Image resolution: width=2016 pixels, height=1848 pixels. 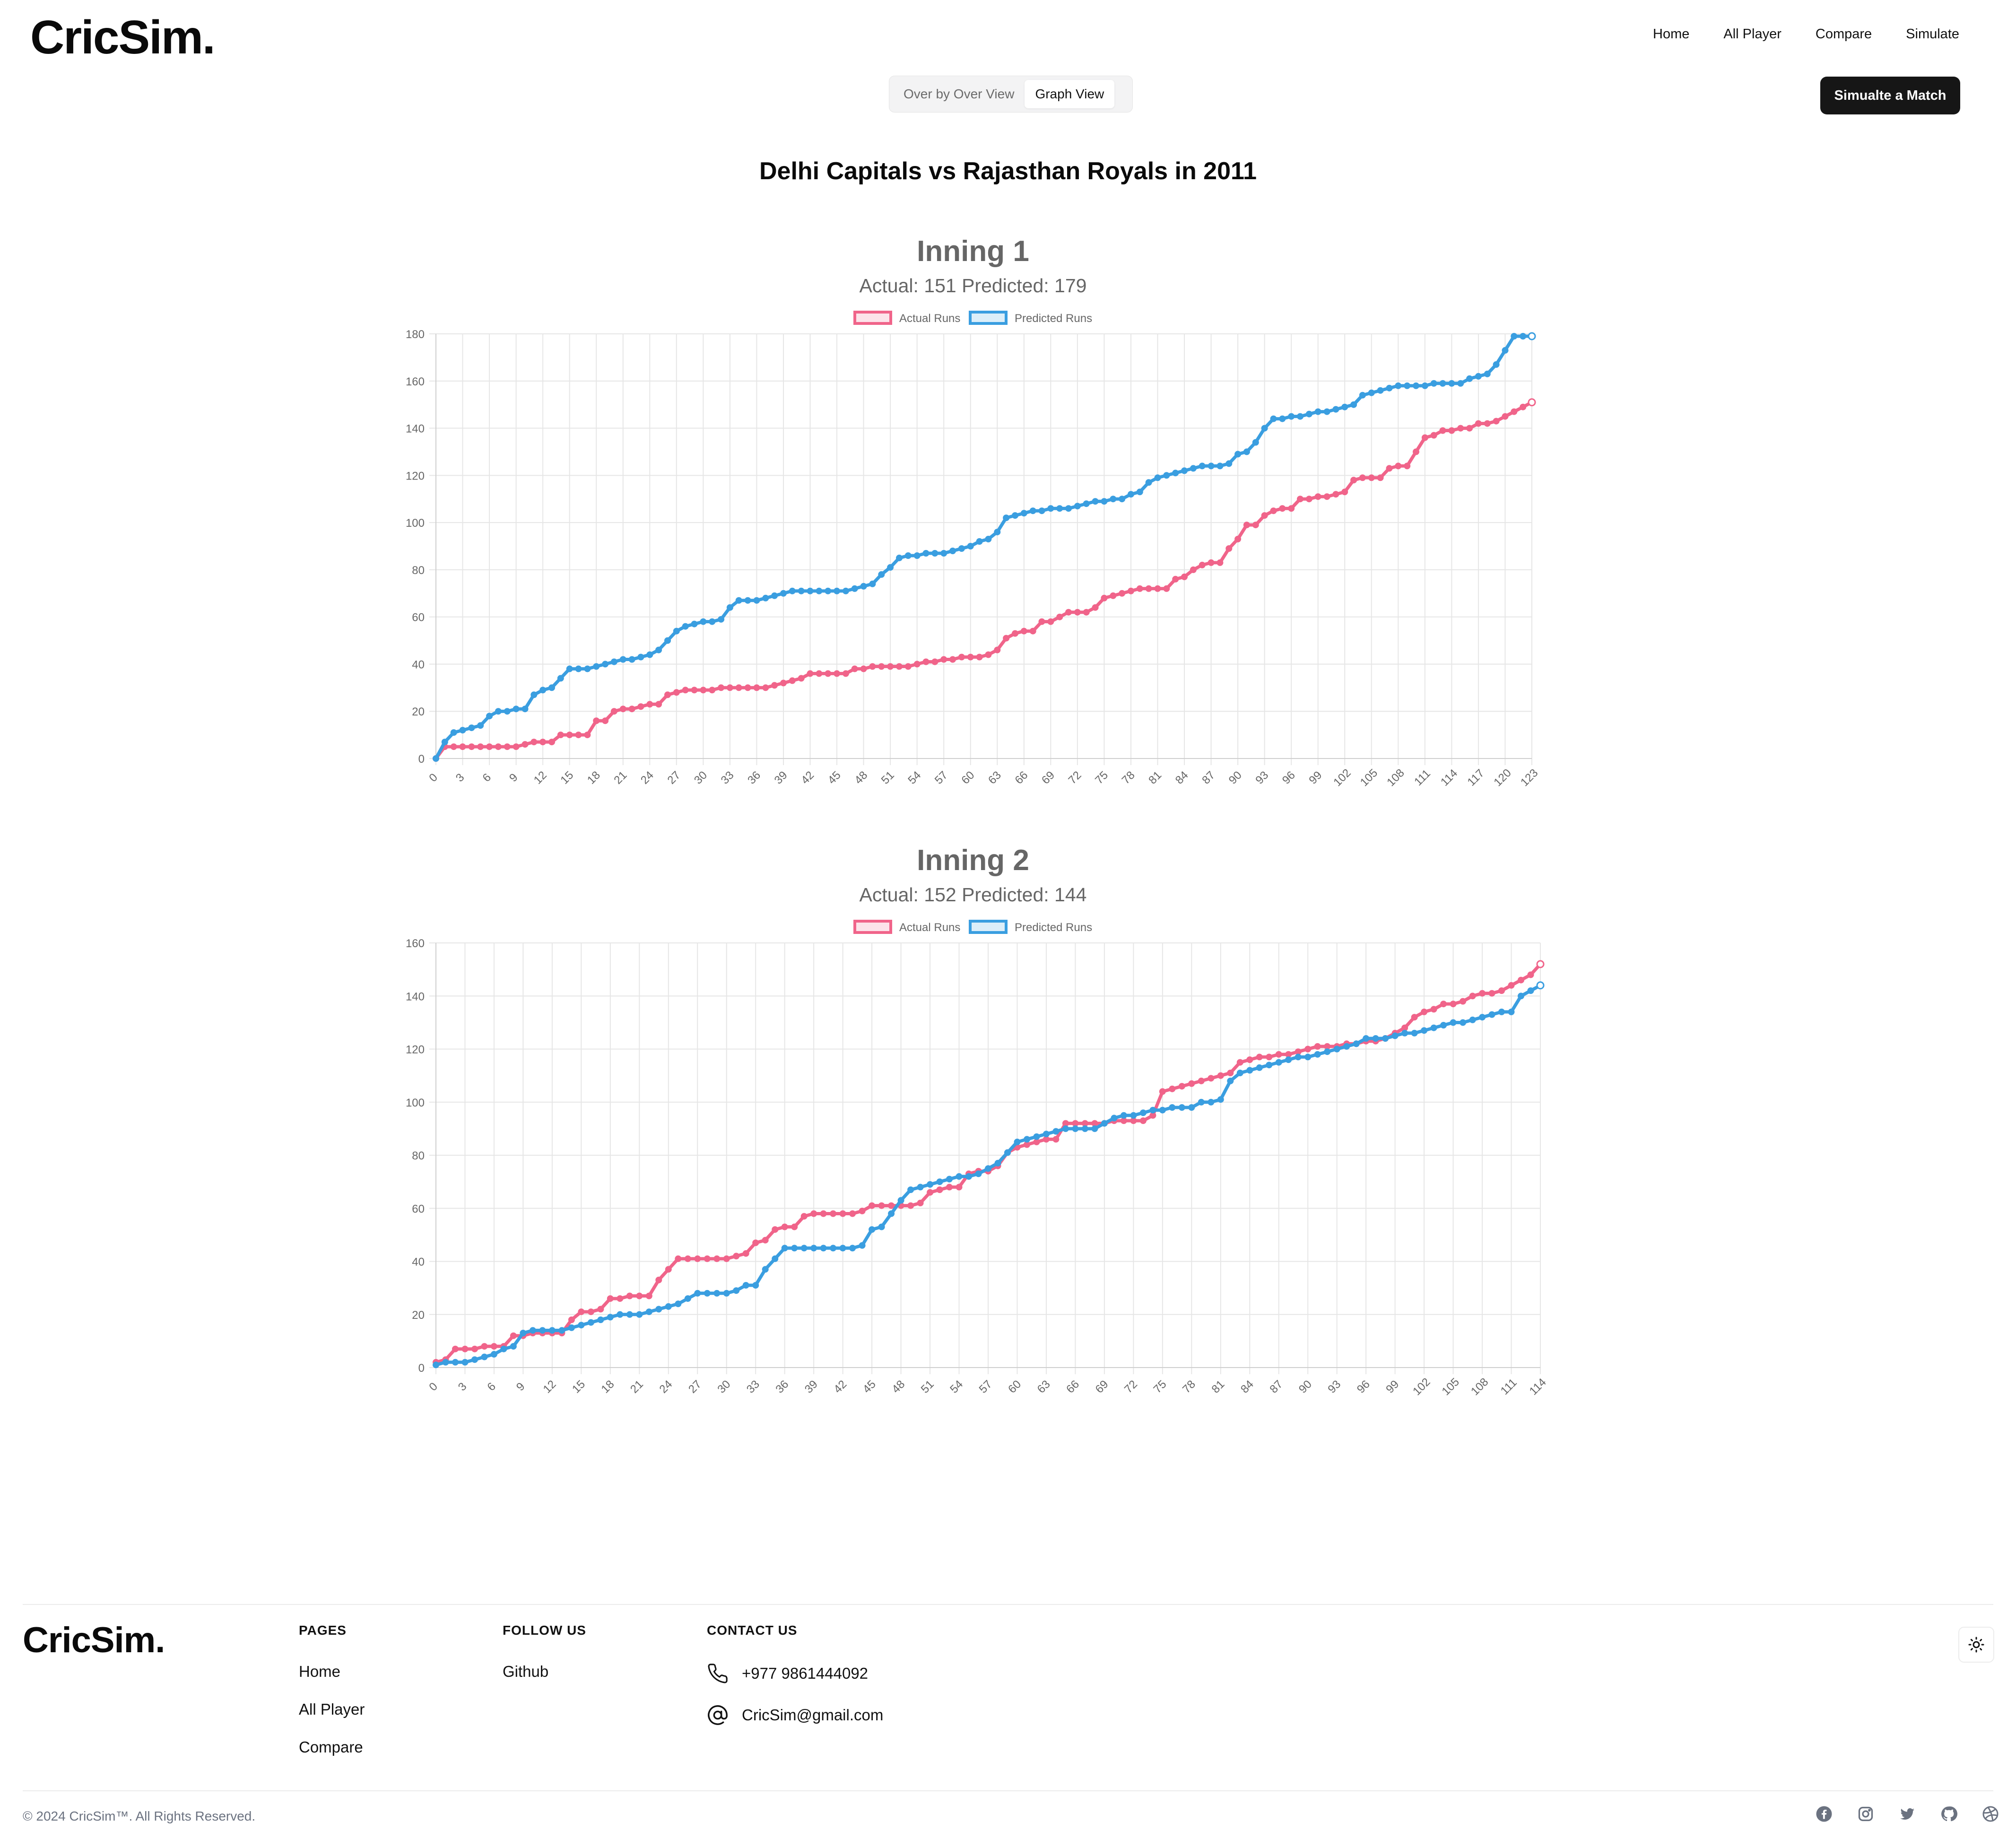 I want to click on instagram-icon, so click(x=1865, y=1813).